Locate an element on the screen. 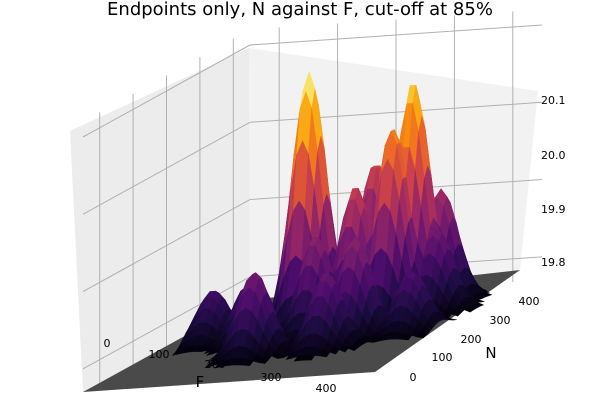 This screenshot has width=600, height=400. y-tick-label: 0 is located at coordinates (413, 377).